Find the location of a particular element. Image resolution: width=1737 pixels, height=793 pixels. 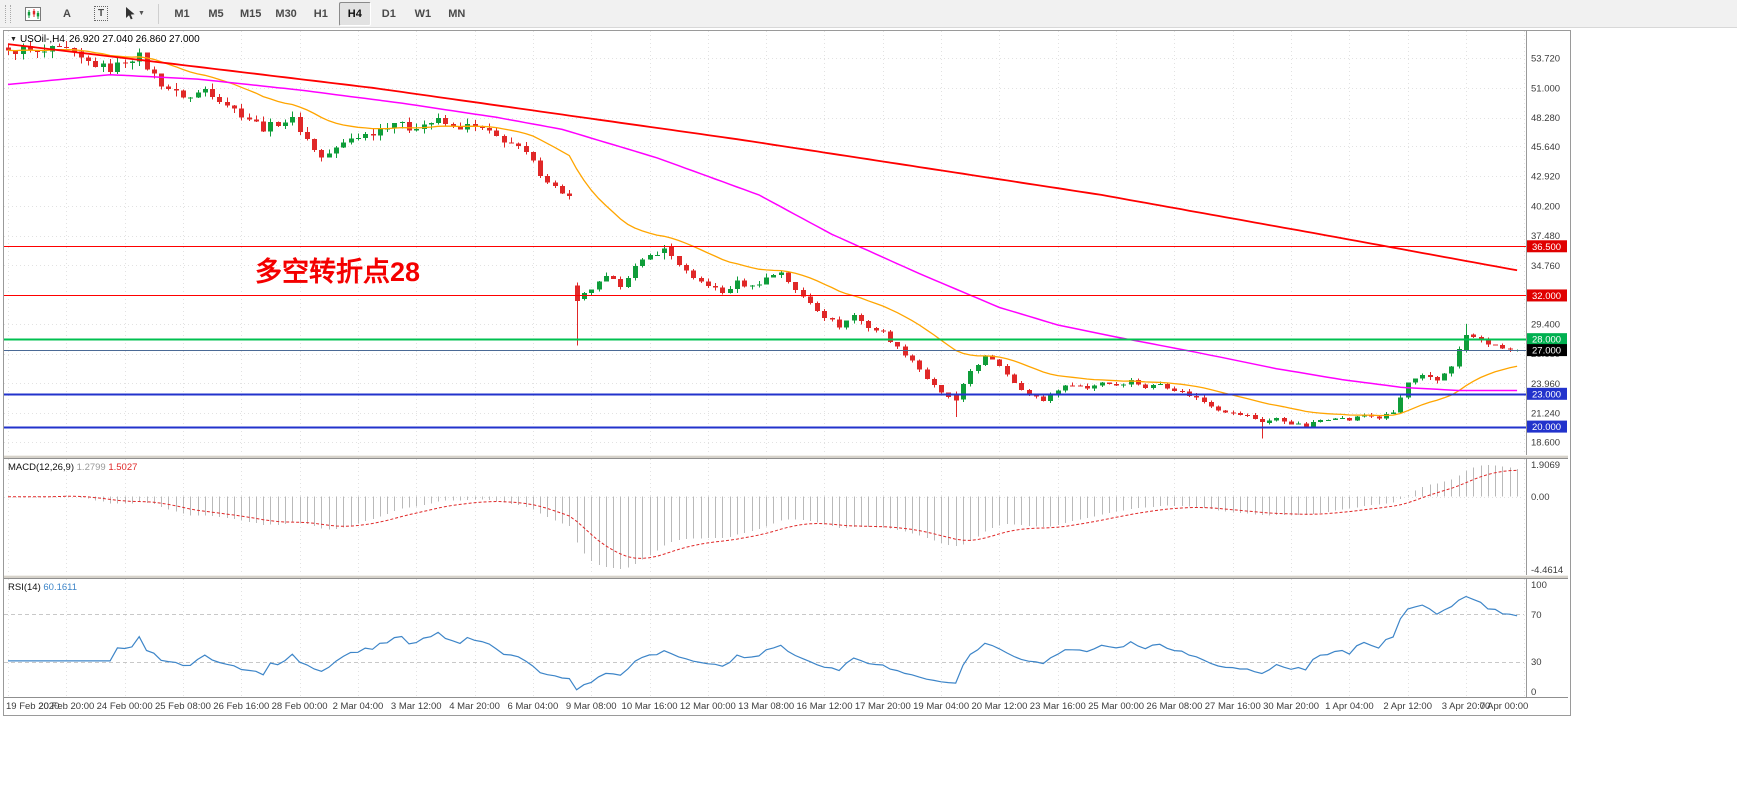

bar-chart-icon is located at coordinates (33, 13).